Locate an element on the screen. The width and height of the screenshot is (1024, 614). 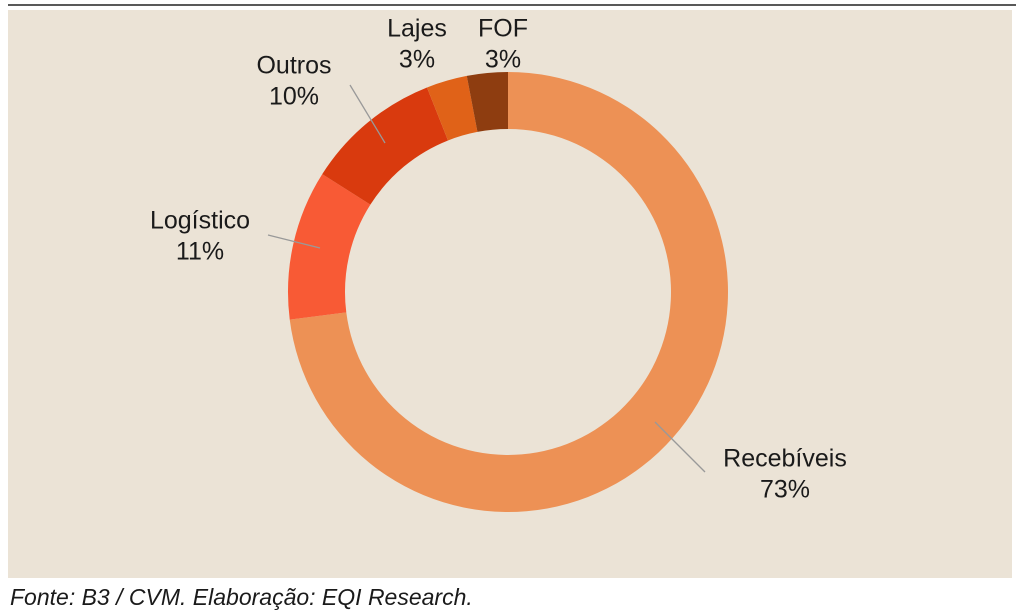
value-label: 73% is located at coordinates (785, 490).